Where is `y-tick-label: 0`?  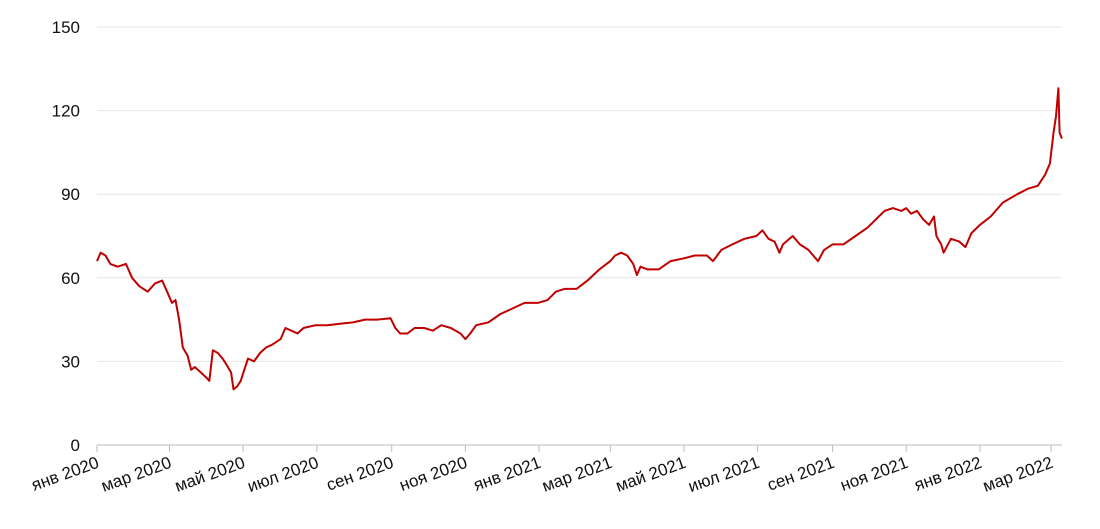
y-tick-label: 0 is located at coordinates (75, 445).